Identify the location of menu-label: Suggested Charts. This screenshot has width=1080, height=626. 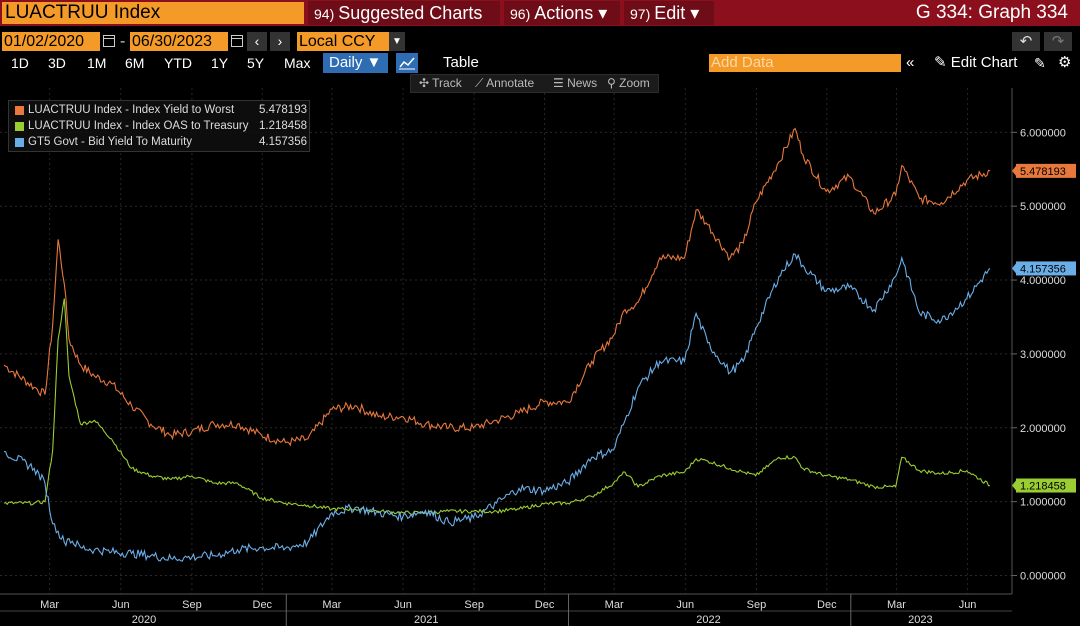
(410, 13).